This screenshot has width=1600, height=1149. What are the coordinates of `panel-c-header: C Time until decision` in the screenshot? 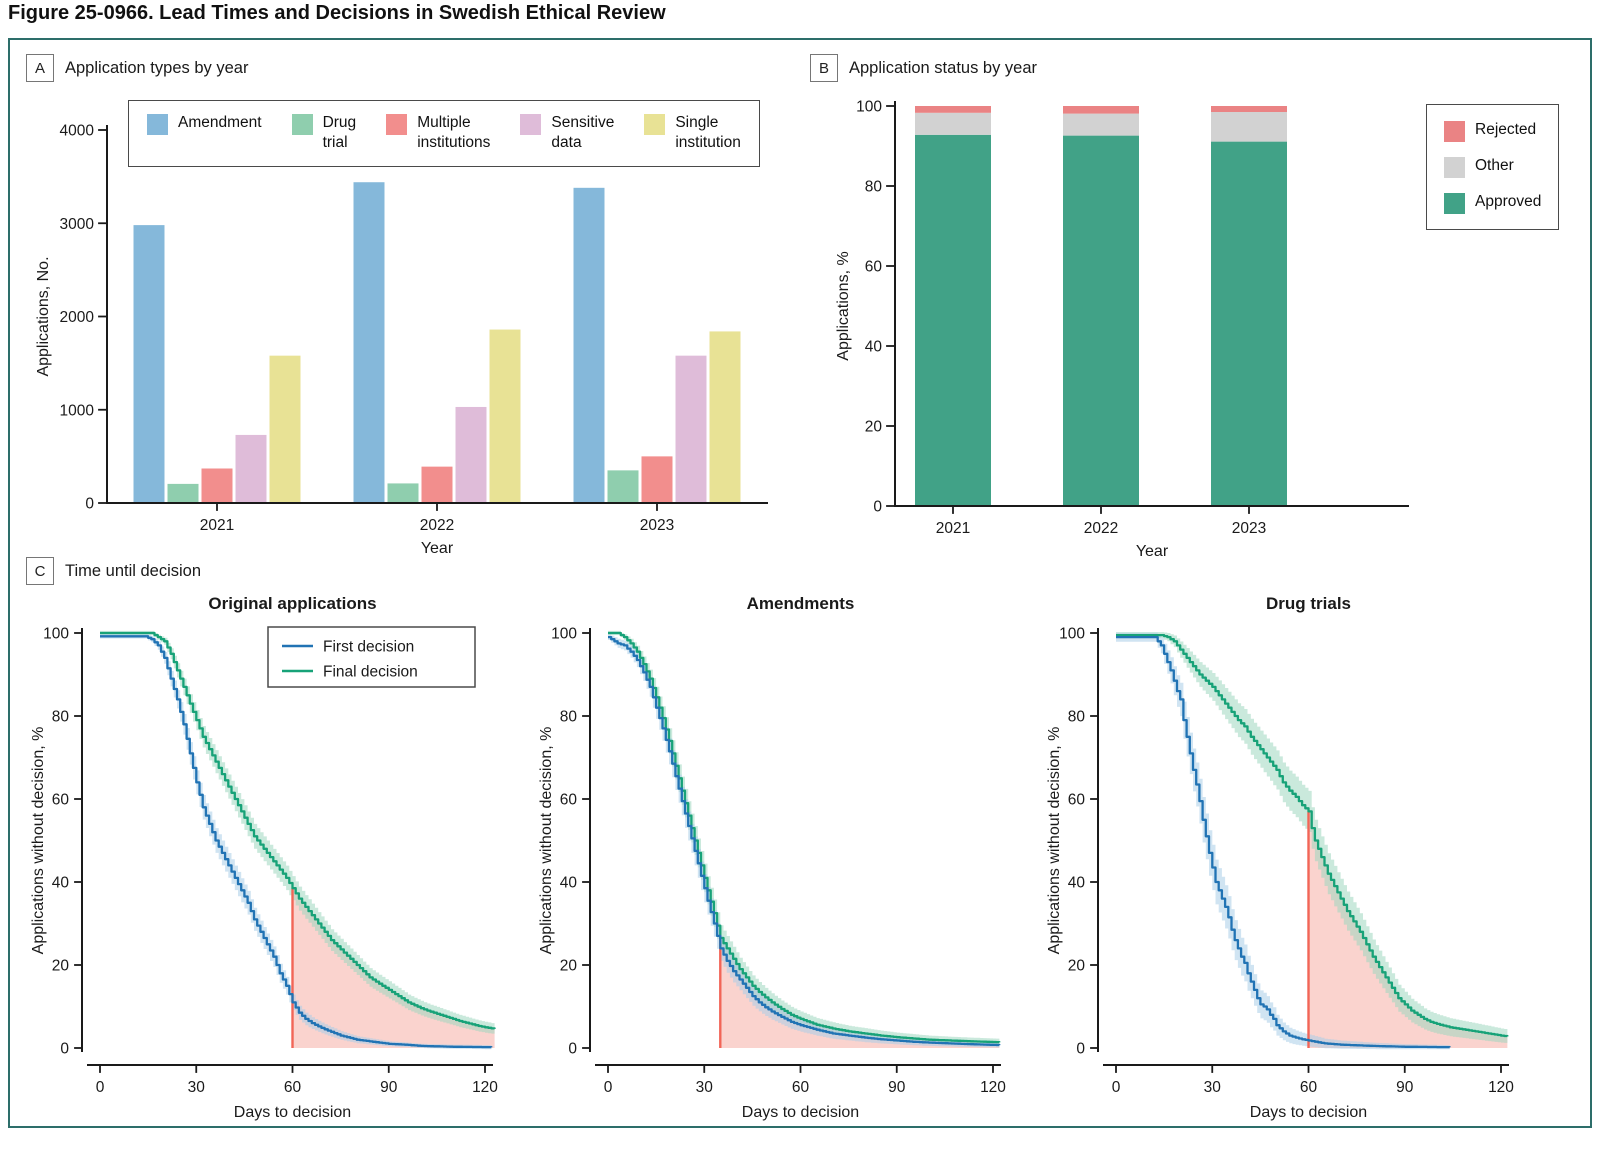 It's located at (113, 571).